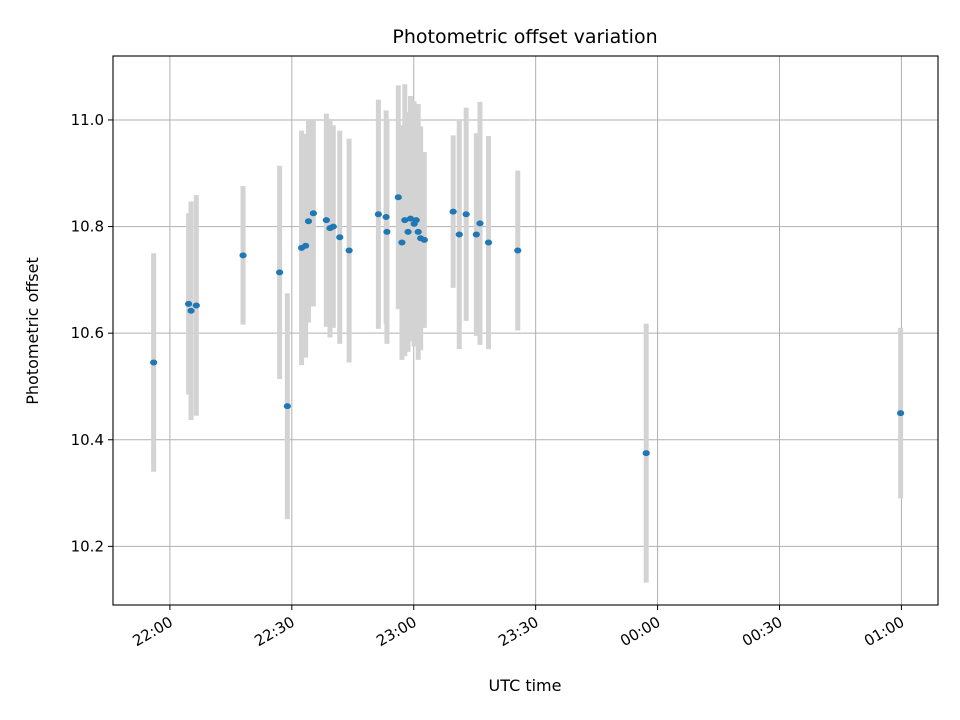 The image size is (960, 720). I want to click on x-tick-label: 23:00, so click(396, 631).